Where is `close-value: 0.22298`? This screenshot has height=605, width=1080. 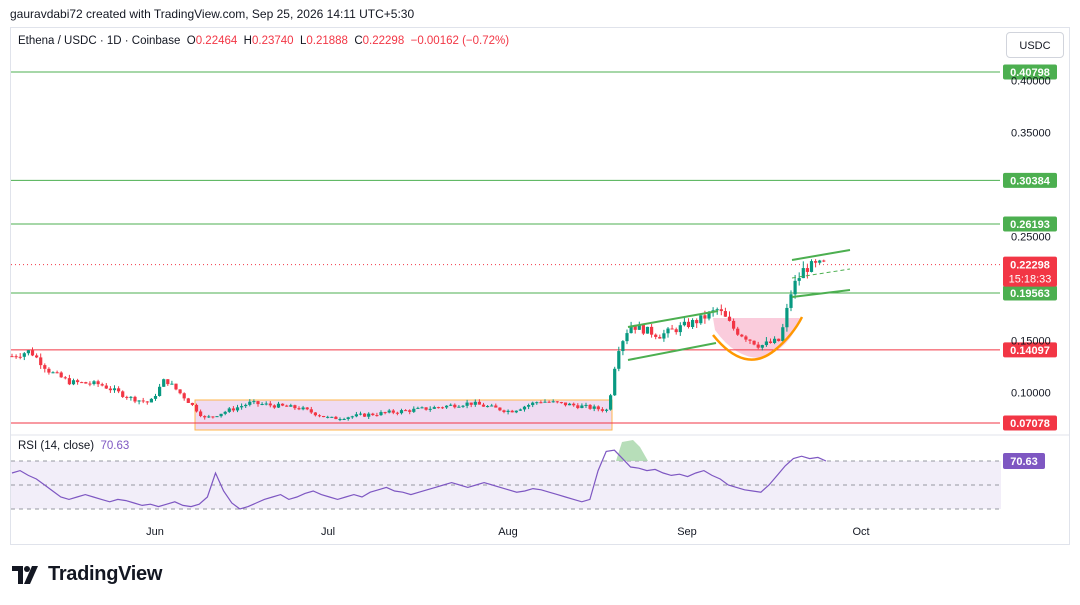
close-value: 0.22298 is located at coordinates (383, 41).